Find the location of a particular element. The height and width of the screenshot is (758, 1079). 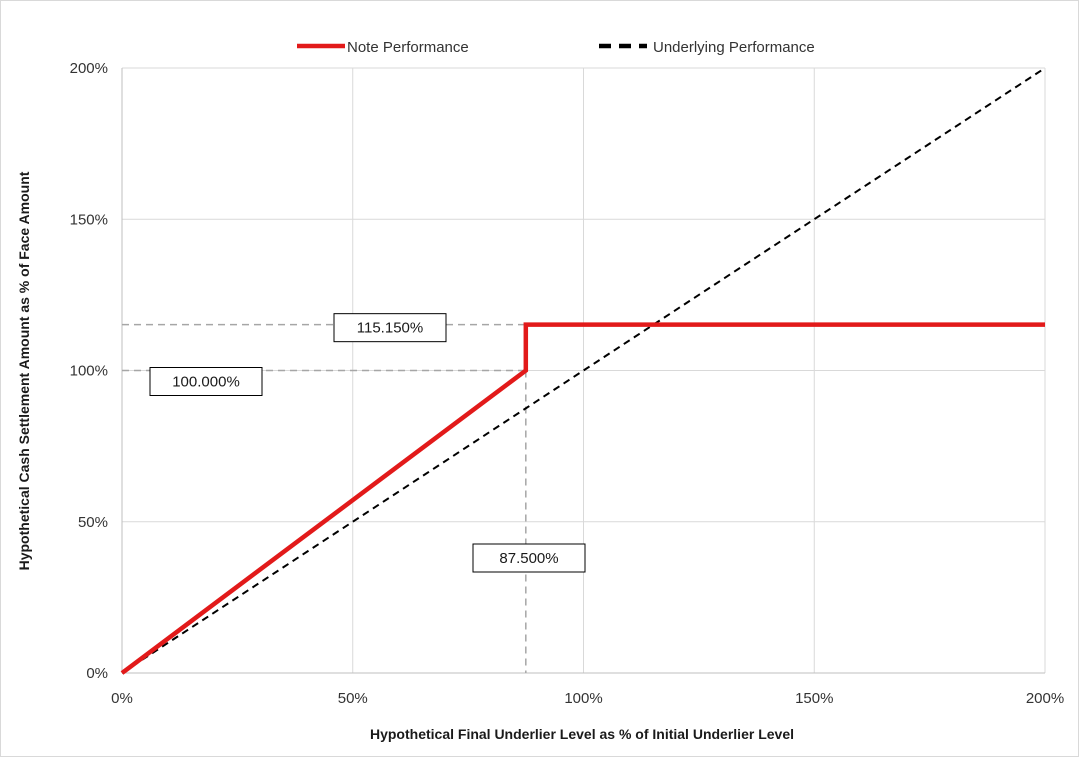

y-tick-label: 100% is located at coordinates (89, 371).